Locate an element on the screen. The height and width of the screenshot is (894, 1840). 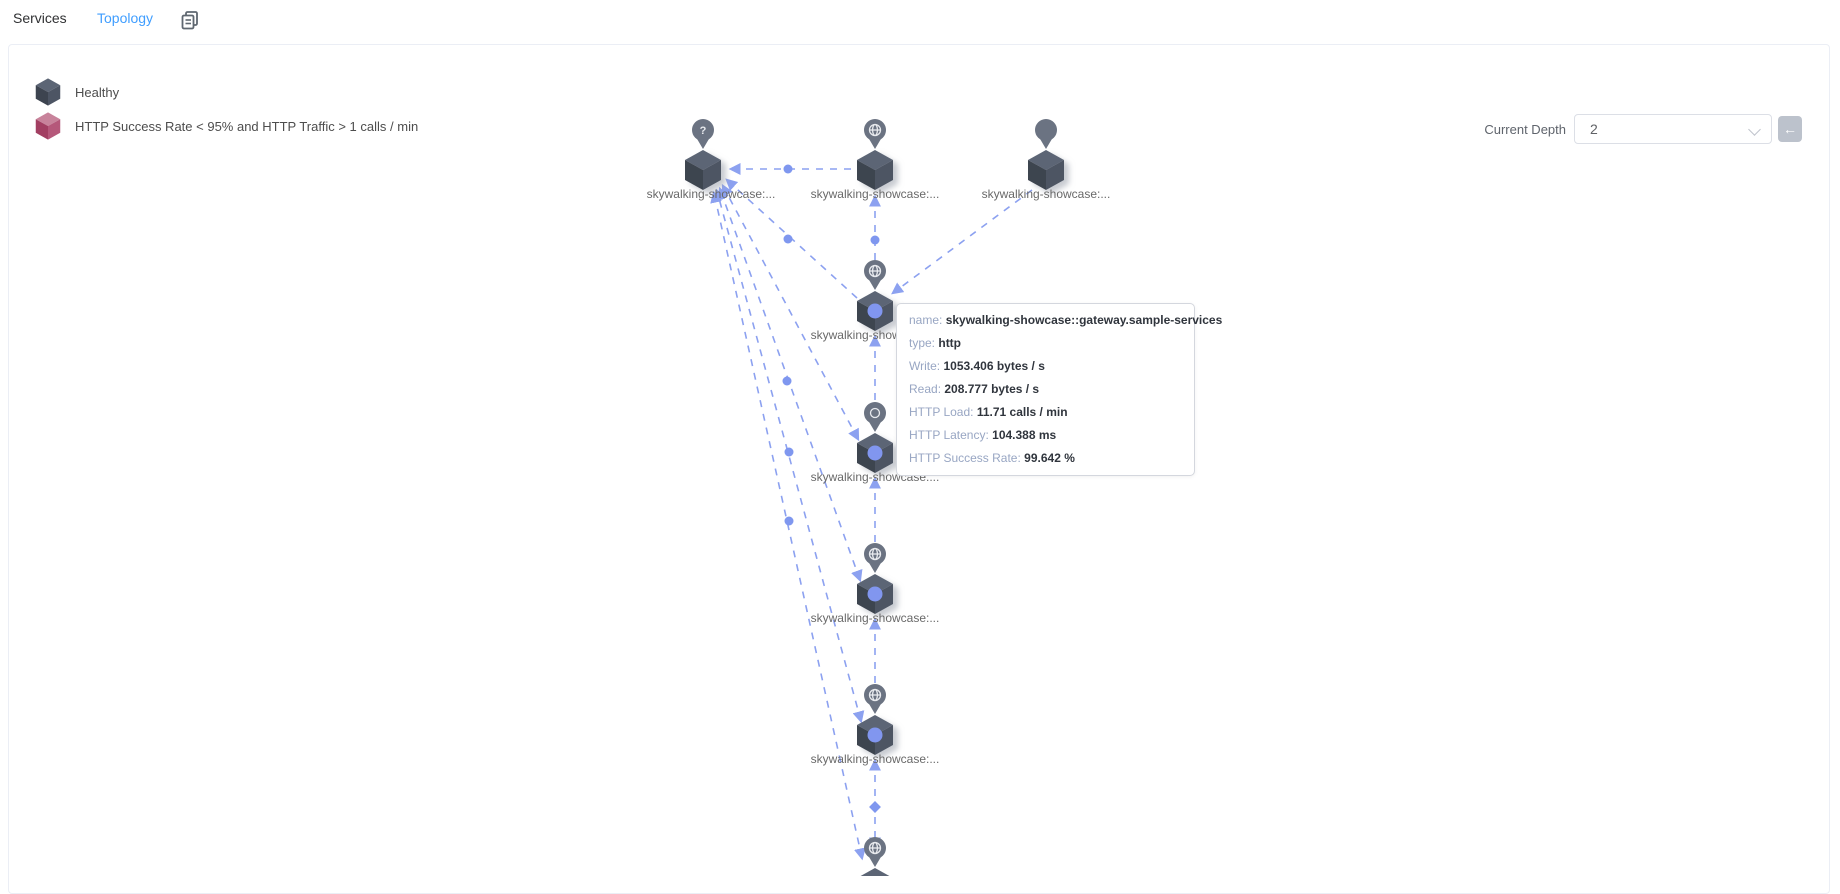
tooltip-row: HTTP Load: 11.71 calls / min is located at coordinates (988, 412).